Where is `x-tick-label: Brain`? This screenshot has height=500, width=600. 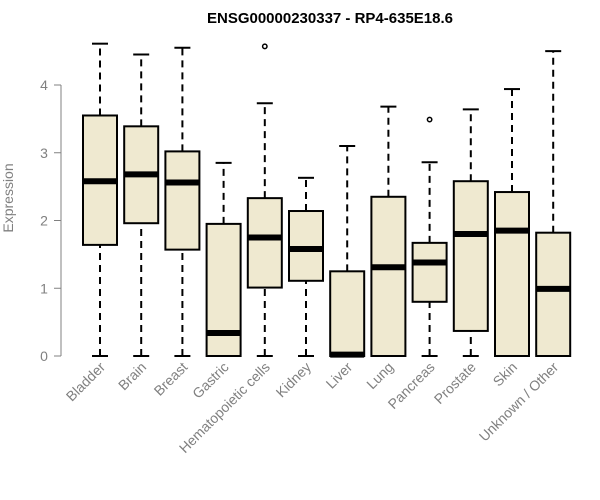 x-tick-label: Brain is located at coordinates (132, 376).